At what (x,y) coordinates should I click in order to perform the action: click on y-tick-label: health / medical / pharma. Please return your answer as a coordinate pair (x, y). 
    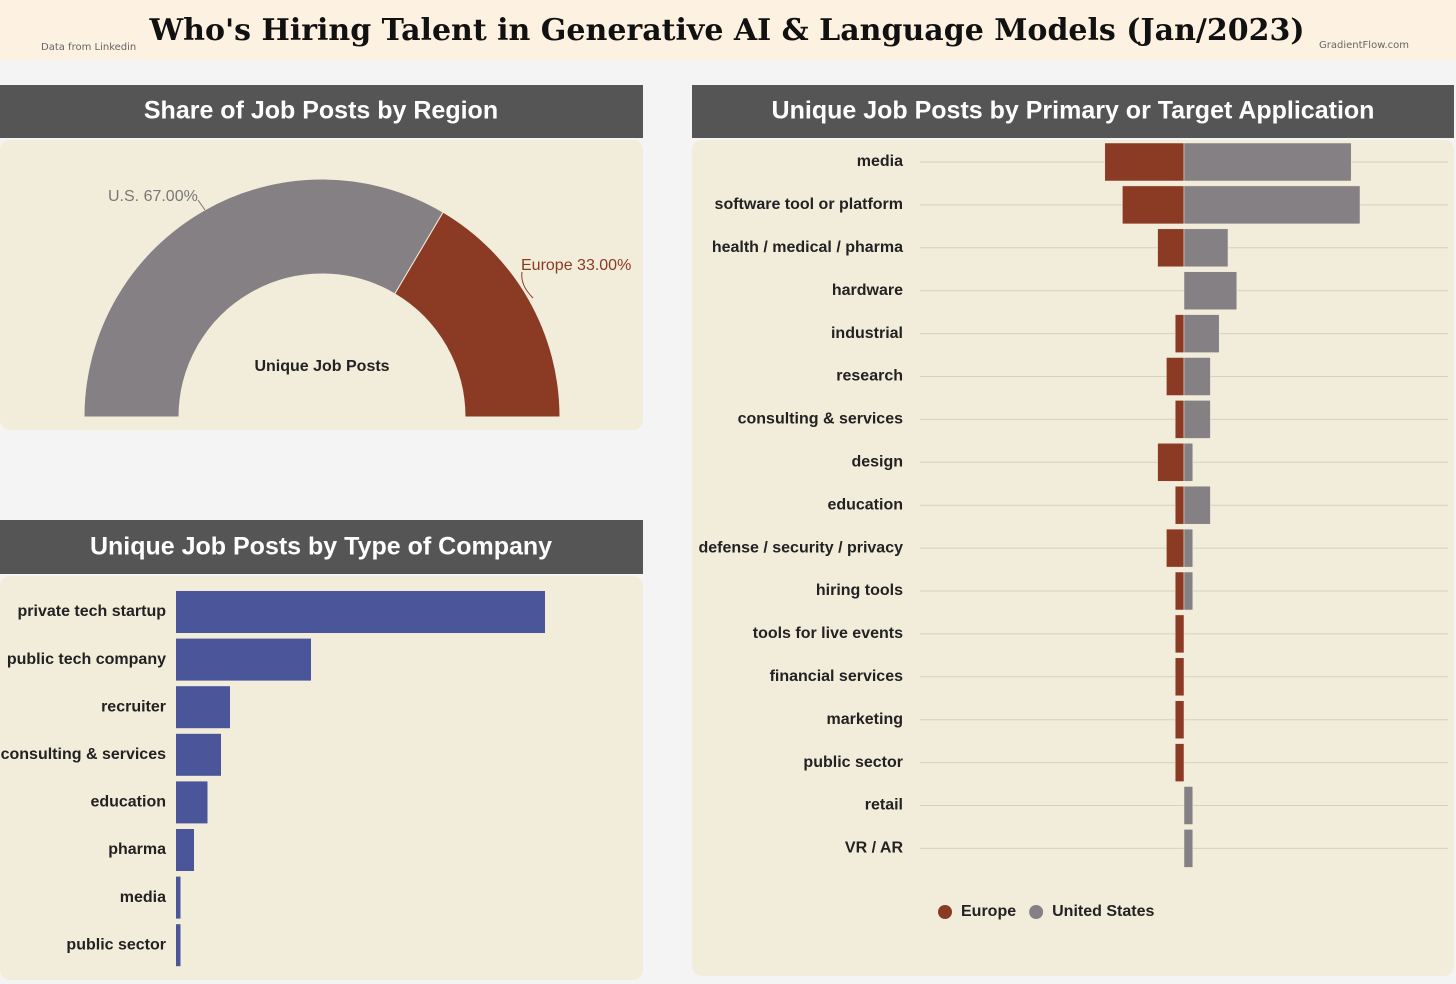
    Looking at the image, I should click on (807, 247).